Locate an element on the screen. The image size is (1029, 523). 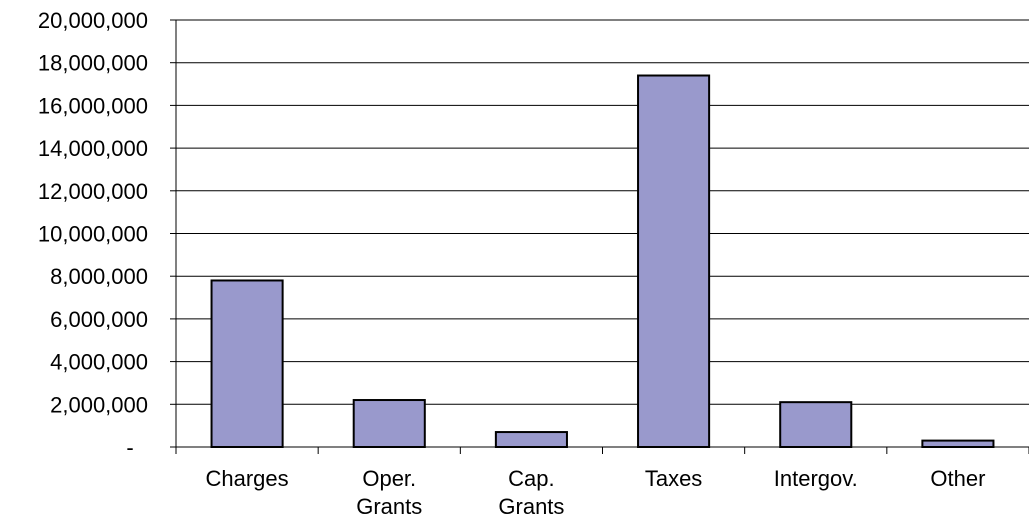
x-category-label: Other is located at coordinates (957, 478).